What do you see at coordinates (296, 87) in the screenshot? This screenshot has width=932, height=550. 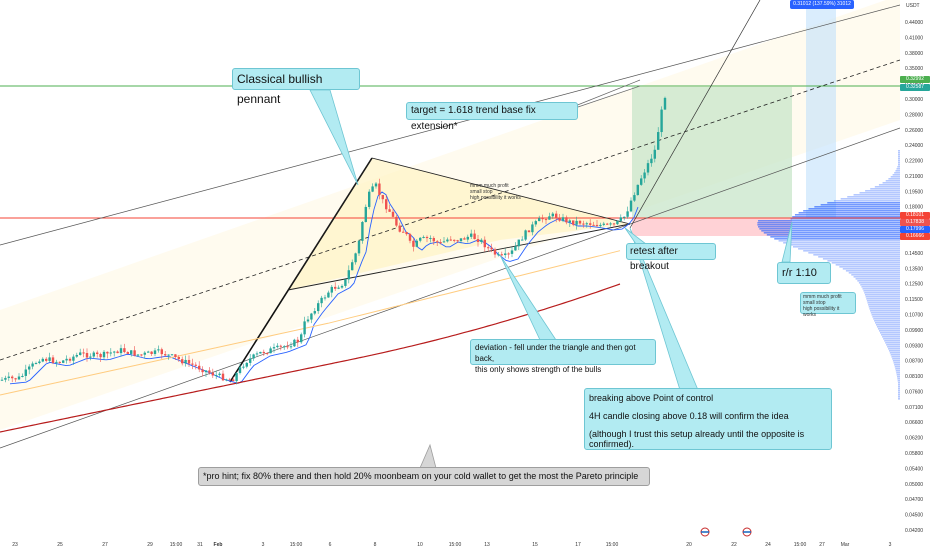 I see `pennant-callout: Classical bullish pennant` at bounding box center [296, 87].